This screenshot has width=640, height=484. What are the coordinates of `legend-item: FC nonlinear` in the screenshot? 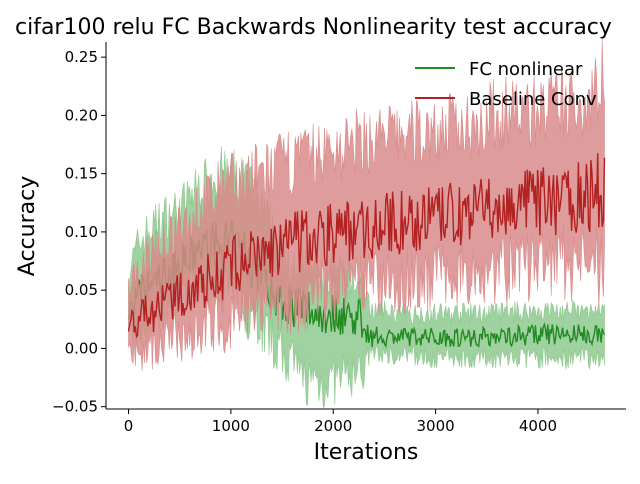 It's located at (499, 69).